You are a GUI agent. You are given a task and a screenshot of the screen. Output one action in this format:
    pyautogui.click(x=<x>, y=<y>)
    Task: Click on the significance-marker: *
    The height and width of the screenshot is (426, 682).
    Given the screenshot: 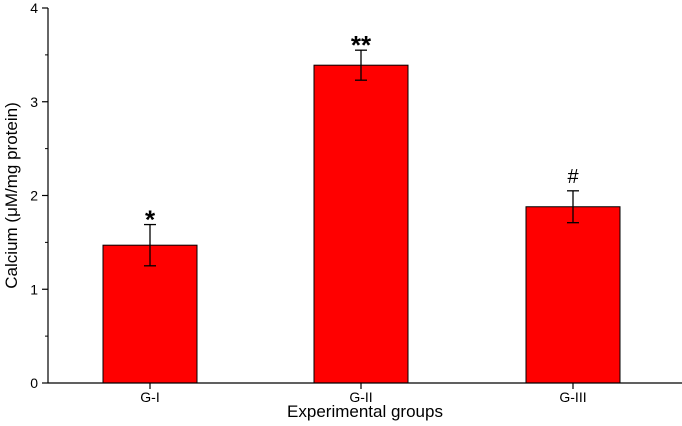 What is the action you would take?
    pyautogui.click(x=150, y=220)
    